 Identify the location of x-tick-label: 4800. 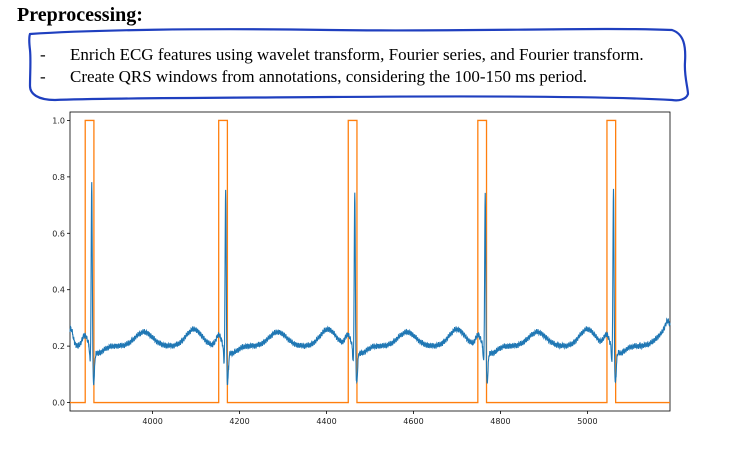
(500, 421).